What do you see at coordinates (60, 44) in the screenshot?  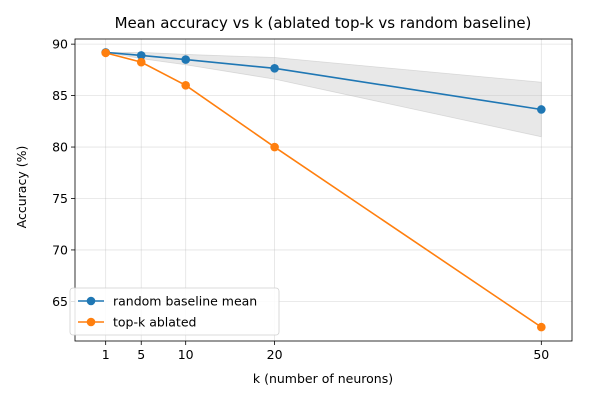 I see `y-tick-label: 90` at bounding box center [60, 44].